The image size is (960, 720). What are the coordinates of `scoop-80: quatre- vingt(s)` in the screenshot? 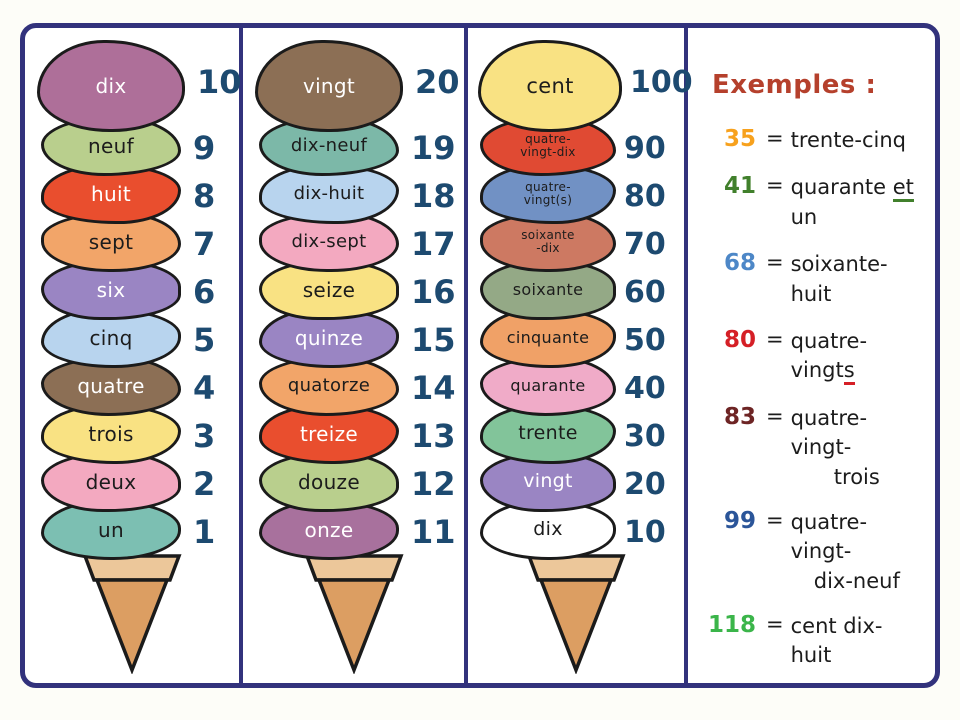 It's located at (548, 194).